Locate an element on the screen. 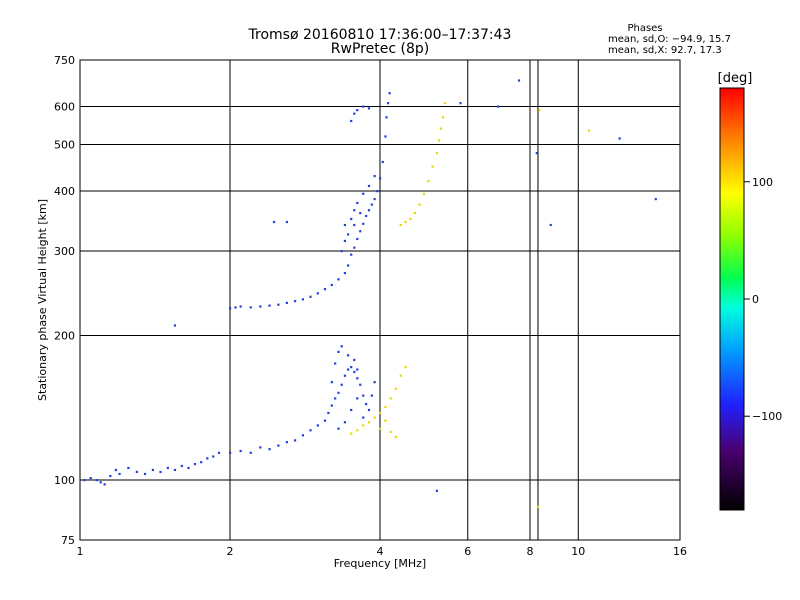 Image resolution: width=800 pixels, height=600 pixels. x-tick-label: 4 is located at coordinates (380, 551).